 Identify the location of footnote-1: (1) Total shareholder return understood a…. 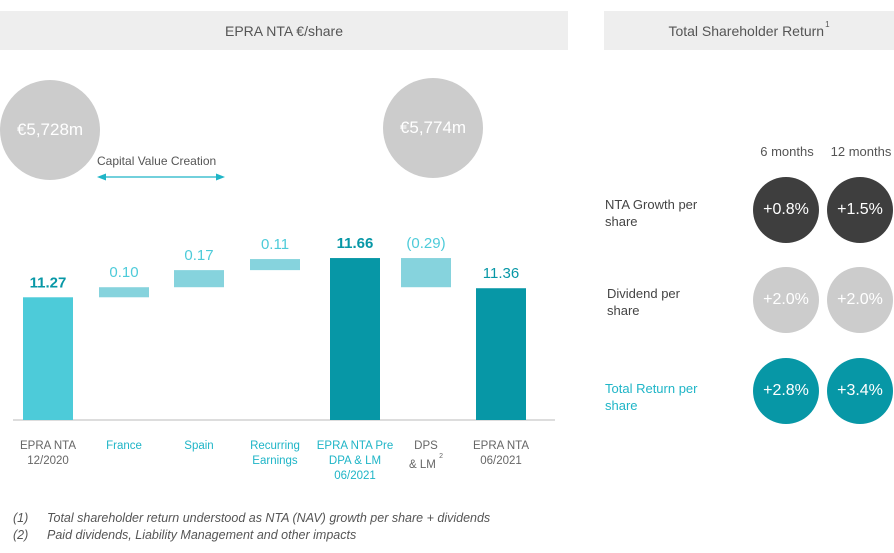
(251, 518).